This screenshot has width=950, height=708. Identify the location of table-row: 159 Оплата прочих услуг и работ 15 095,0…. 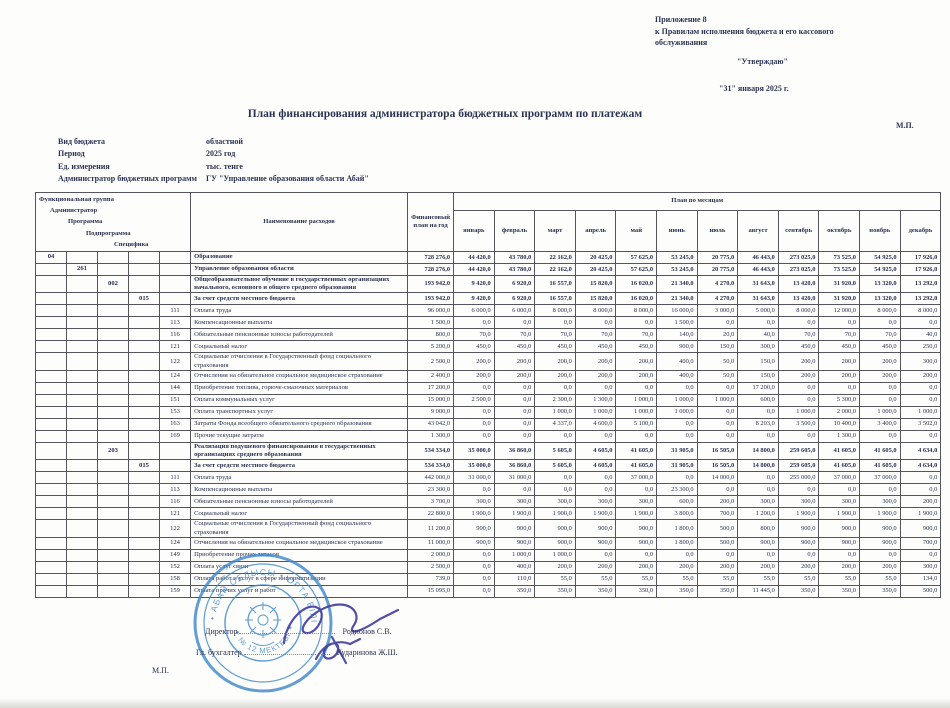
(488, 591).